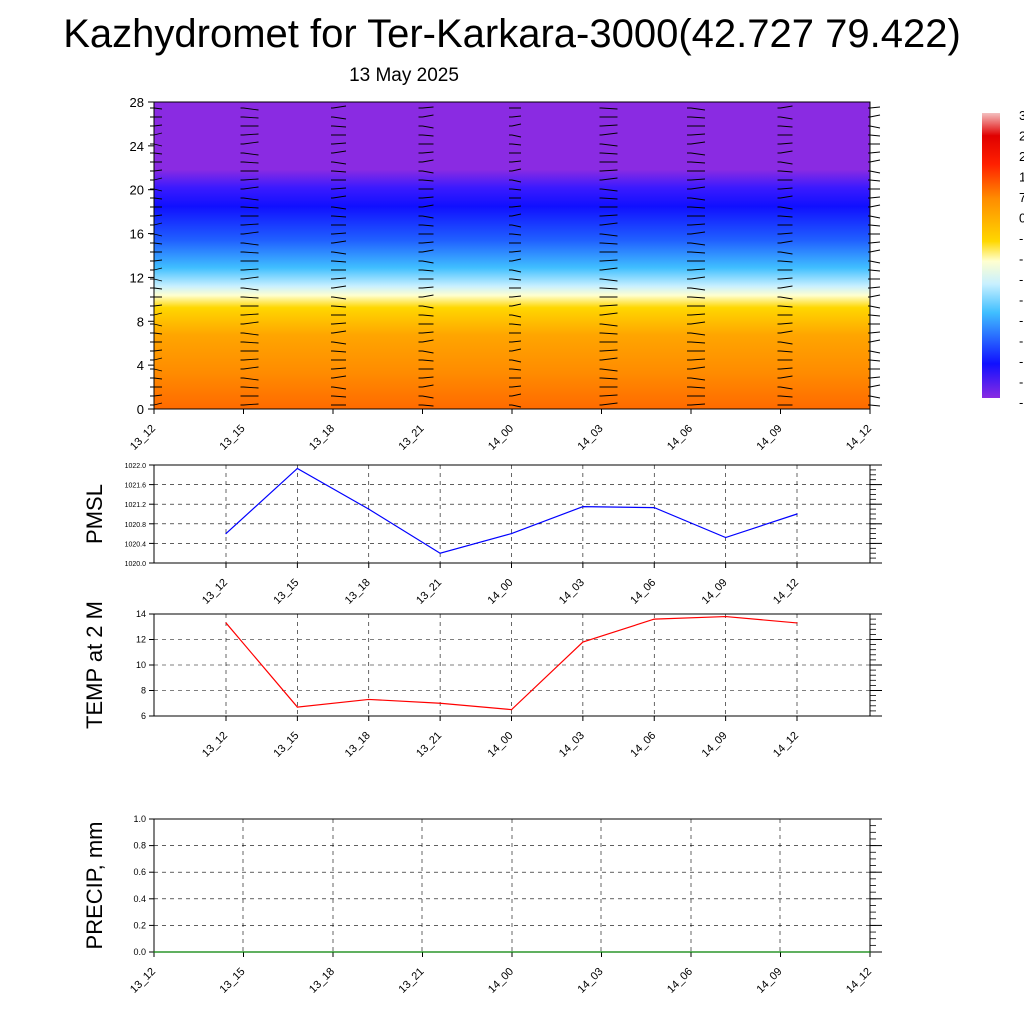  Describe the element at coordinates (233, 438) in the screenshot. I see `x-tick-label: 13_15` at that location.